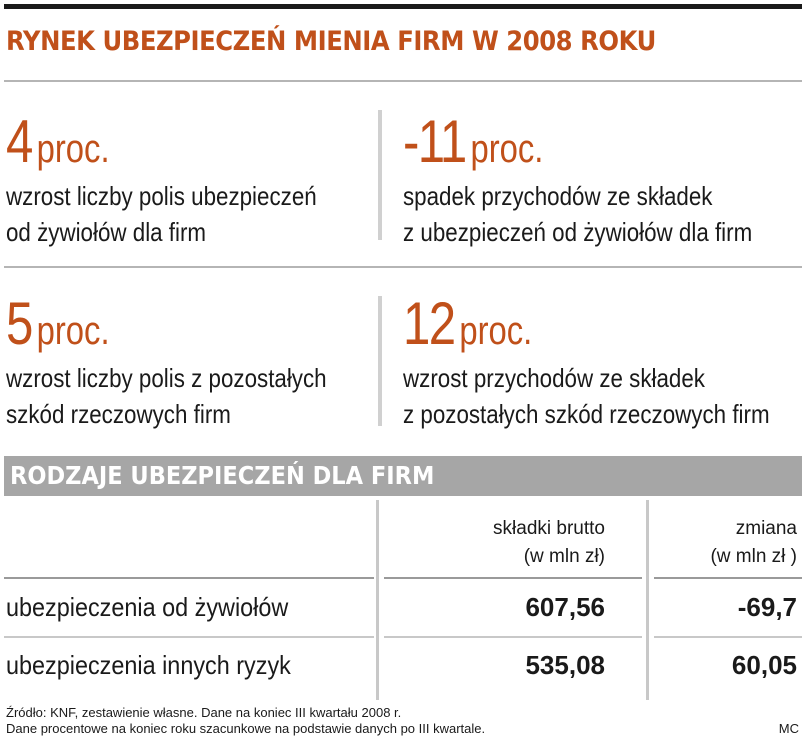 This screenshot has height=745, width=805. What do you see at coordinates (554, 378) in the screenshot?
I see `stat-description-line: wzrost przychodów ze składek` at bounding box center [554, 378].